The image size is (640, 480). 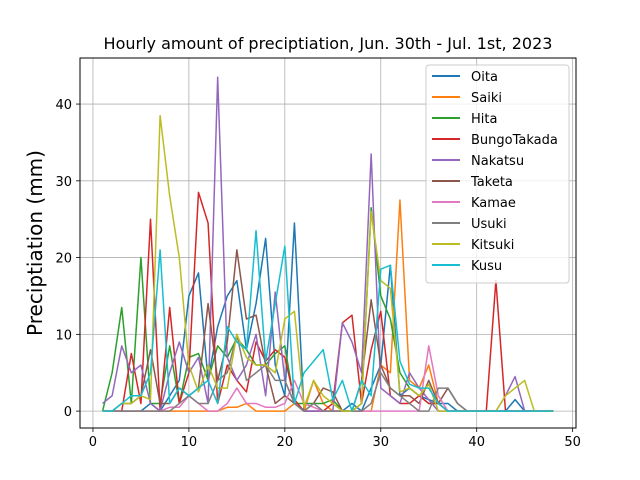 What do you see at coordinates (189, 442) in the screenshot?
I see `x-tick-label: 10` at bounding box center [189, 442].